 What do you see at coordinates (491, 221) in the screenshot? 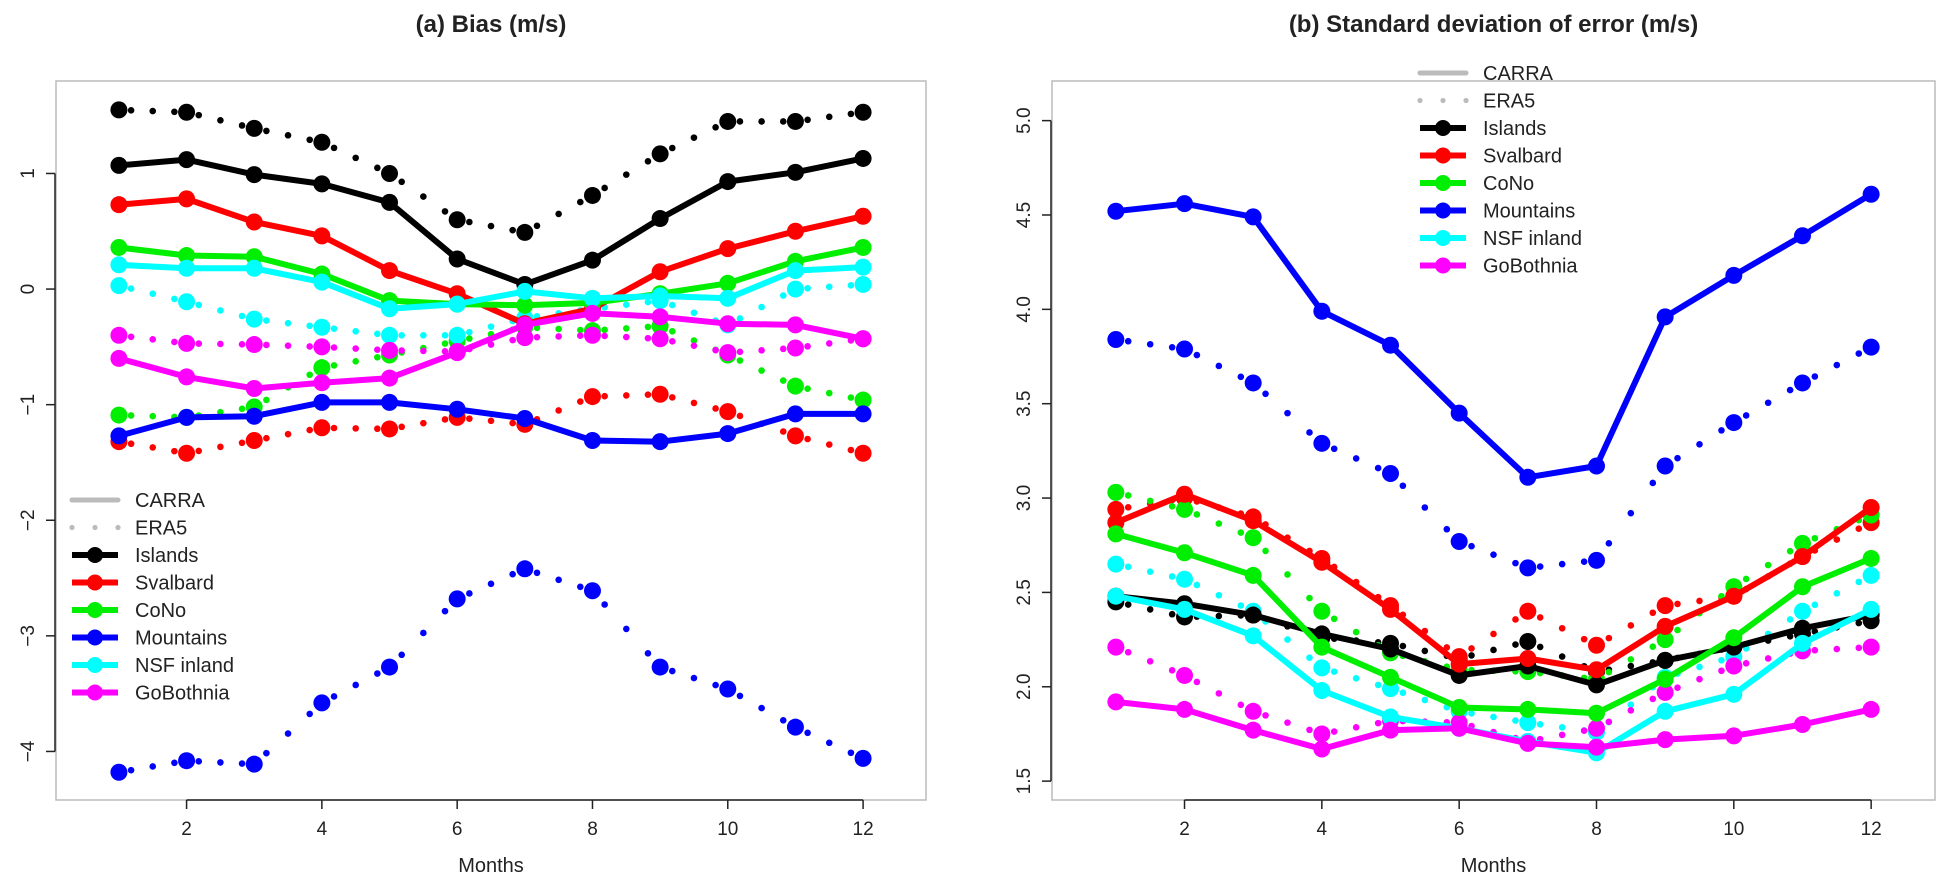
I see `series-carra-islands` at bounding box center [491, 221].